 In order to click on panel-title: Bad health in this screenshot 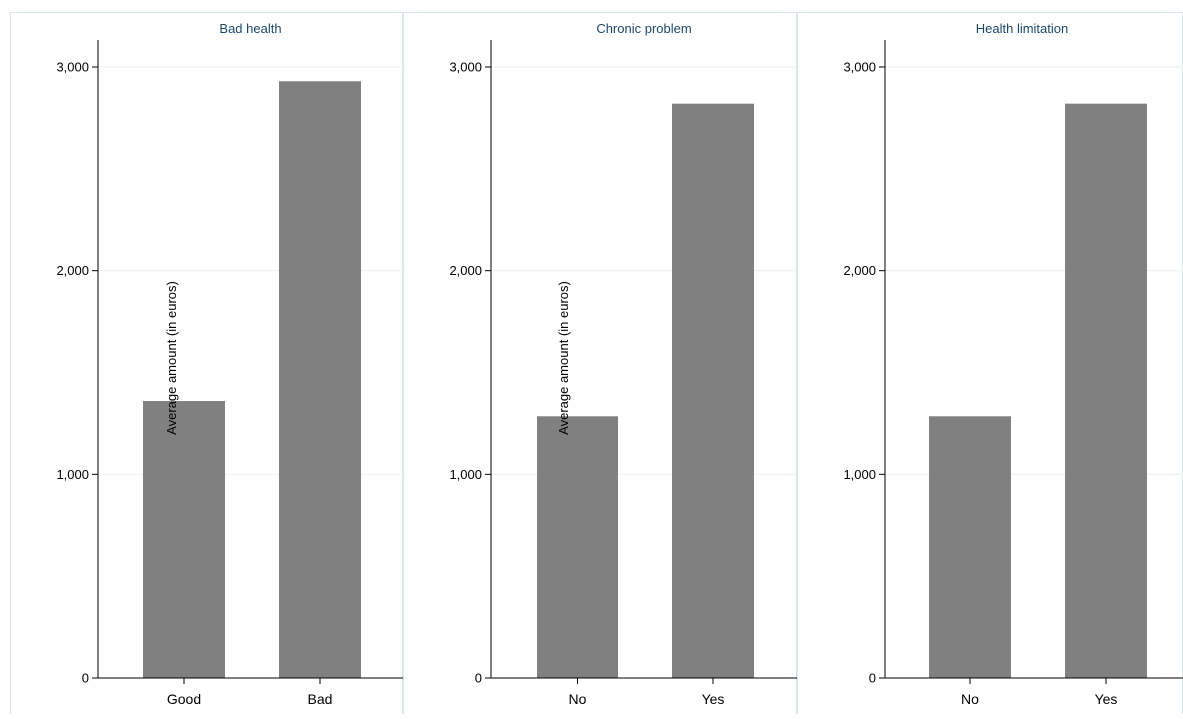, I will do `click(250, 28)`.